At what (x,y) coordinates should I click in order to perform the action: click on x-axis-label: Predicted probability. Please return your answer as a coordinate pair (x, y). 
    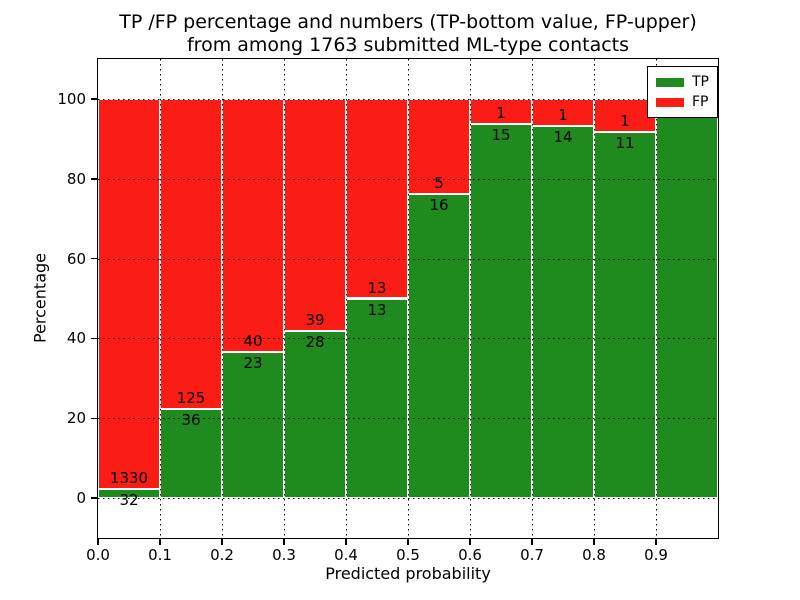
    Looking at the image, I should click on (408, 573).